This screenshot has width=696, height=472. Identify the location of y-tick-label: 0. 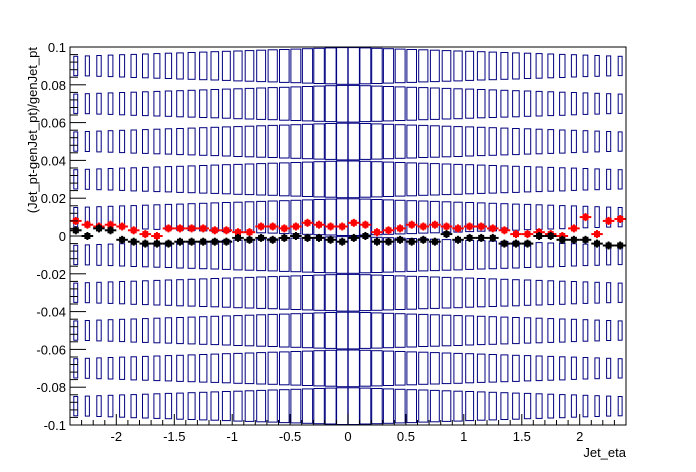
(62, 236).